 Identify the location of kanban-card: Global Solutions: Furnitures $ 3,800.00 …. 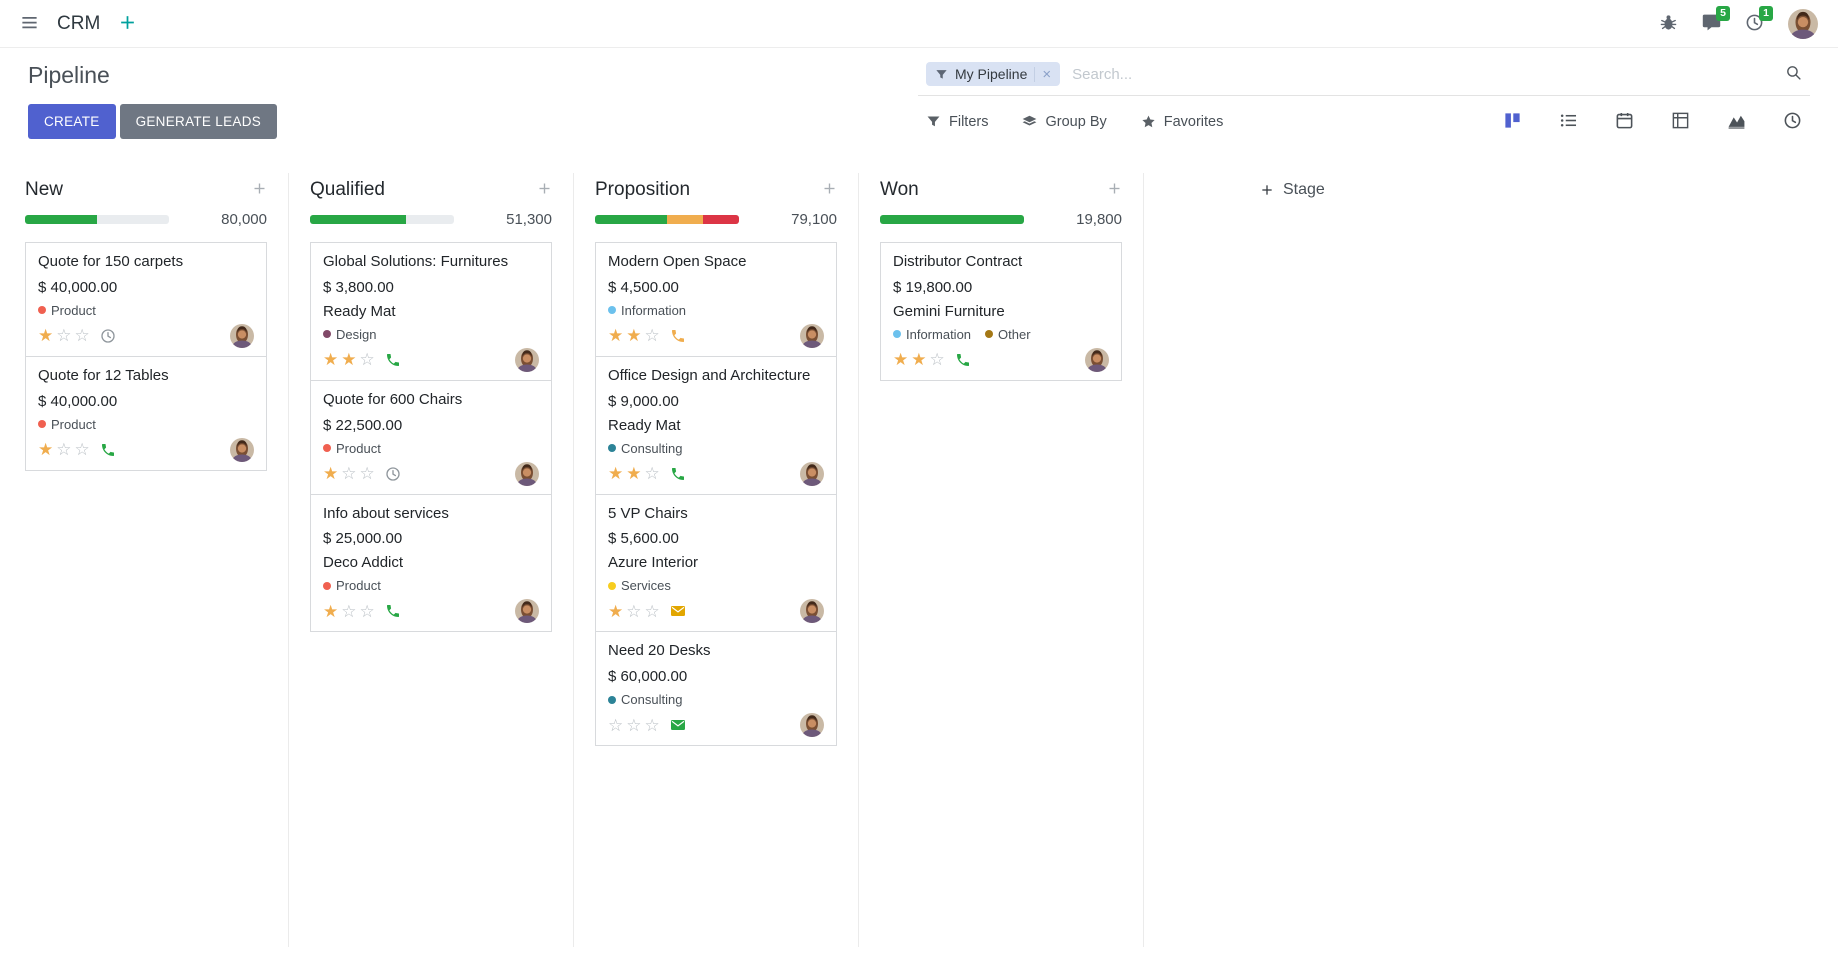
(431, 311).